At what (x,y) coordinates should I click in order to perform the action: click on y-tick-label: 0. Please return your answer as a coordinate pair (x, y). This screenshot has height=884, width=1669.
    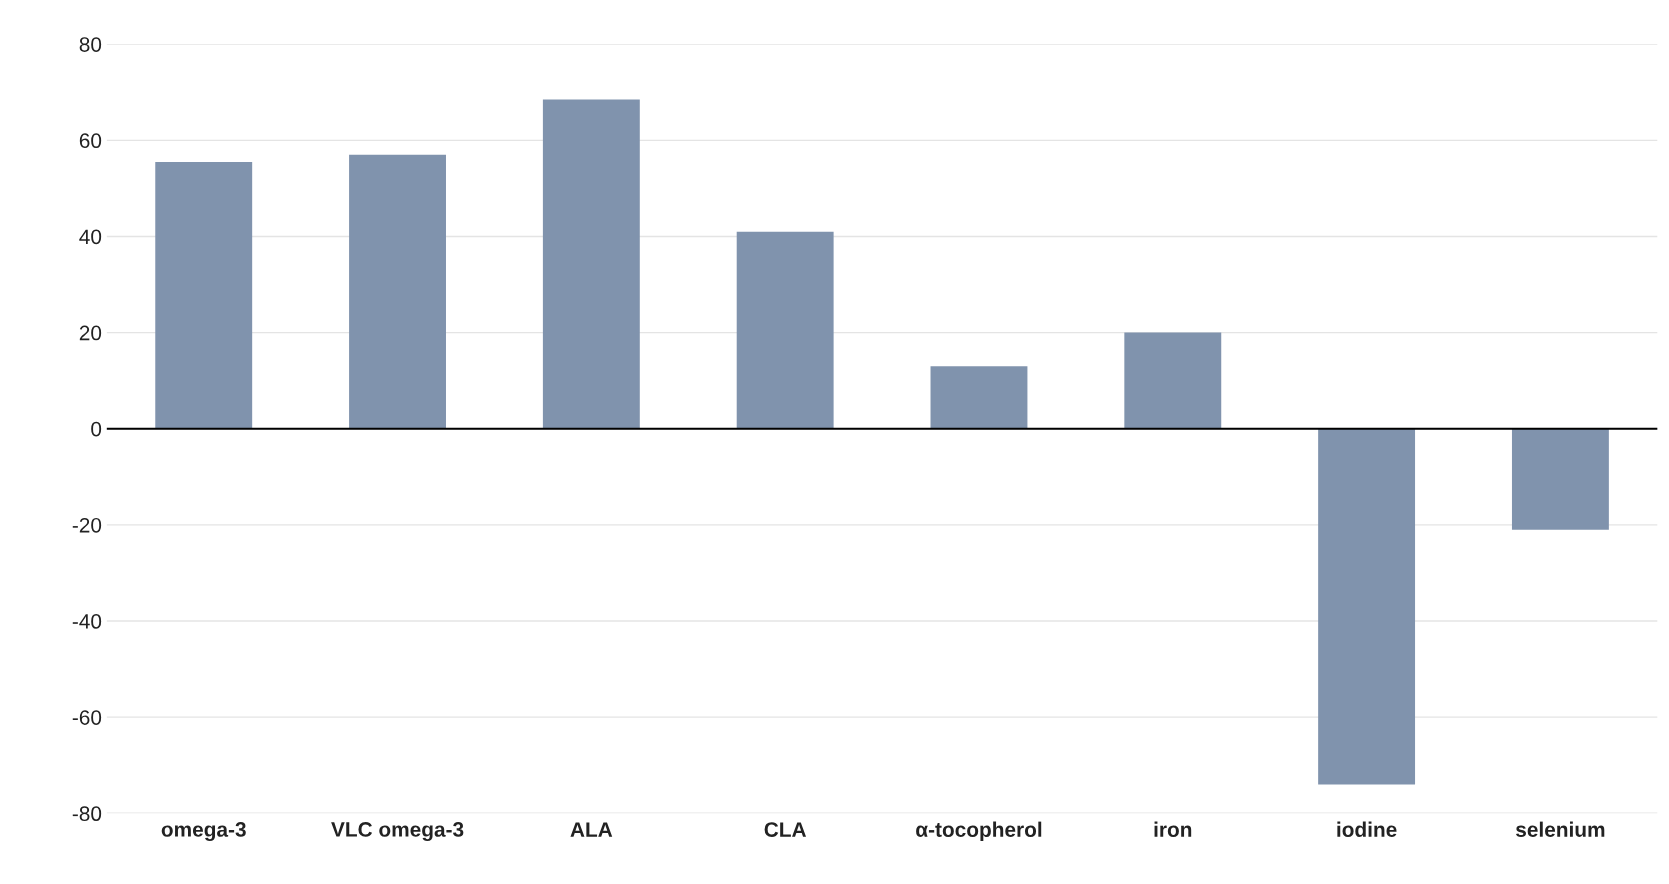
    Looking at the image, I should click on (96, 429).